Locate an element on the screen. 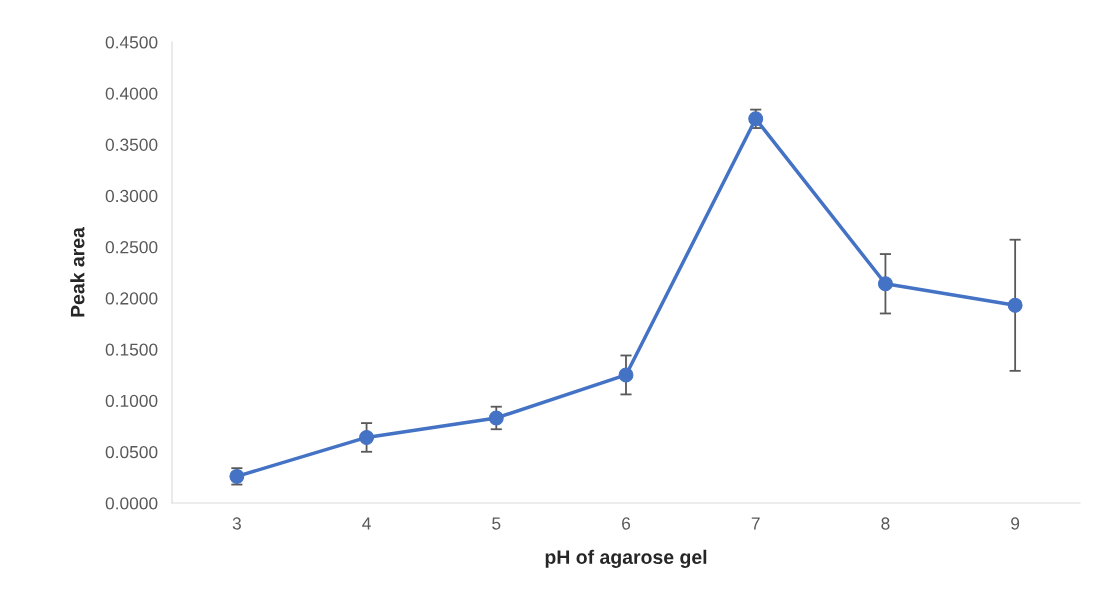  x-tick-label: 8 is located at coordinates (885, 523).